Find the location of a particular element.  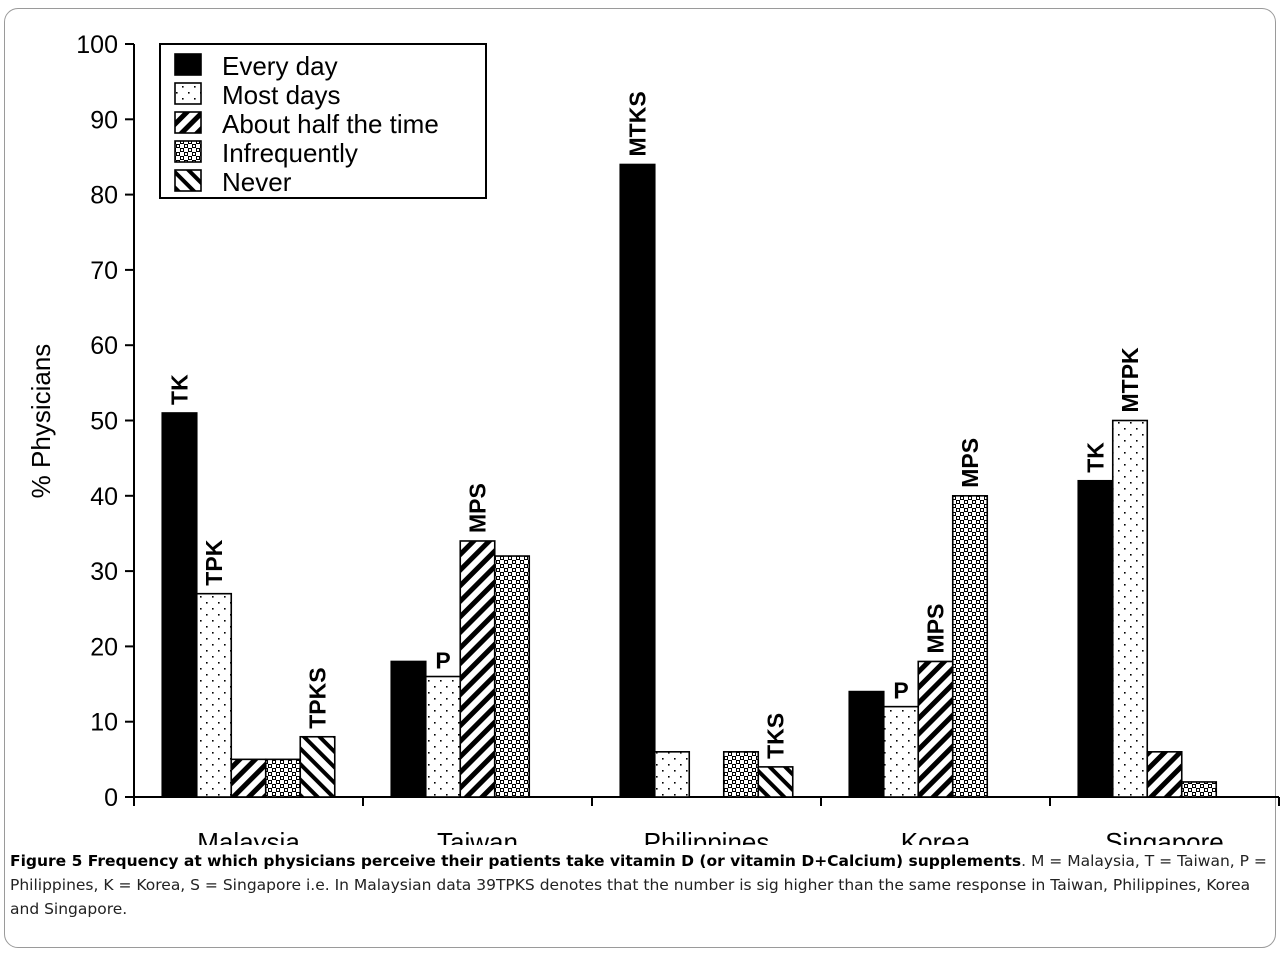

x-category-label: Korea is located at coordinates (936, 836).